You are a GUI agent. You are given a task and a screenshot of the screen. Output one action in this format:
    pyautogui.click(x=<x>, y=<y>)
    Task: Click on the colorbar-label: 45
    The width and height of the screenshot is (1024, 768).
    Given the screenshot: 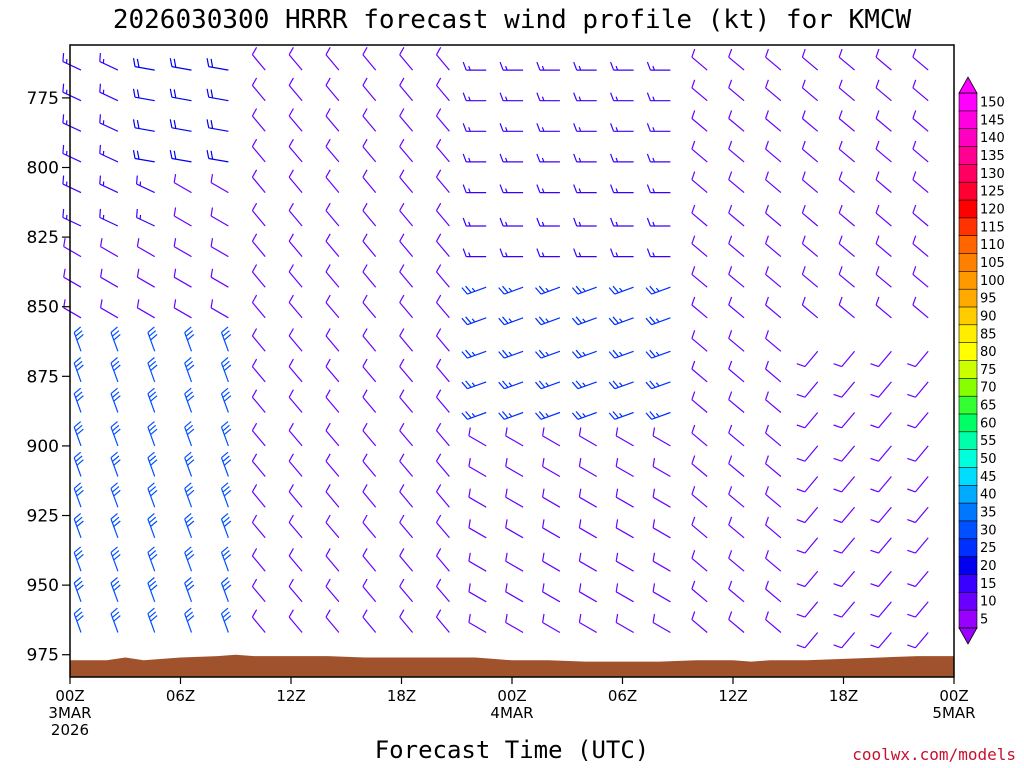 What is the action you would take?
    pyautogui.click(x=988, y=477)
    